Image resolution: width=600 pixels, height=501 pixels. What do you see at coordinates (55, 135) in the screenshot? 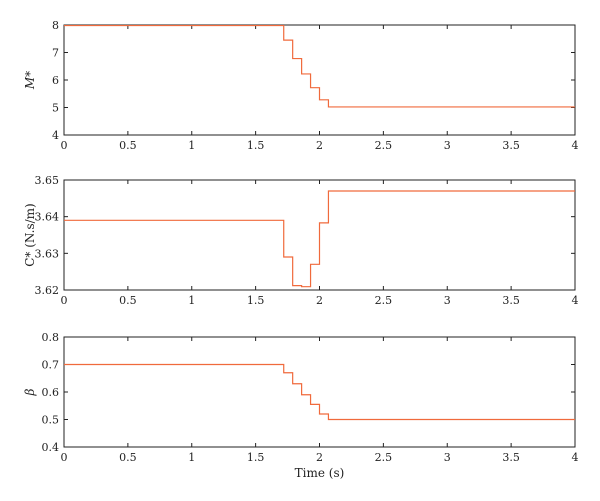
I see `y-tick-label-1-0: 4` at bounding box center [55, 135].